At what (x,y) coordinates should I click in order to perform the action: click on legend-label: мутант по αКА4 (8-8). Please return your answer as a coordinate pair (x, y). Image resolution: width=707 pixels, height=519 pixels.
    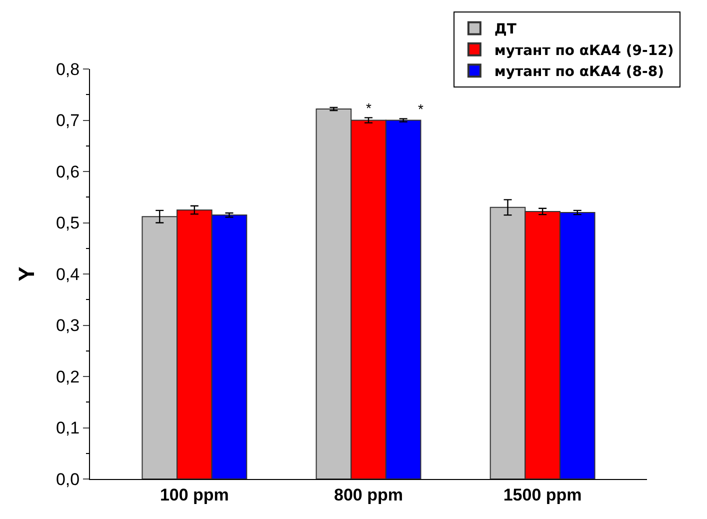
    Looking at the image, I should click on (579, 72).